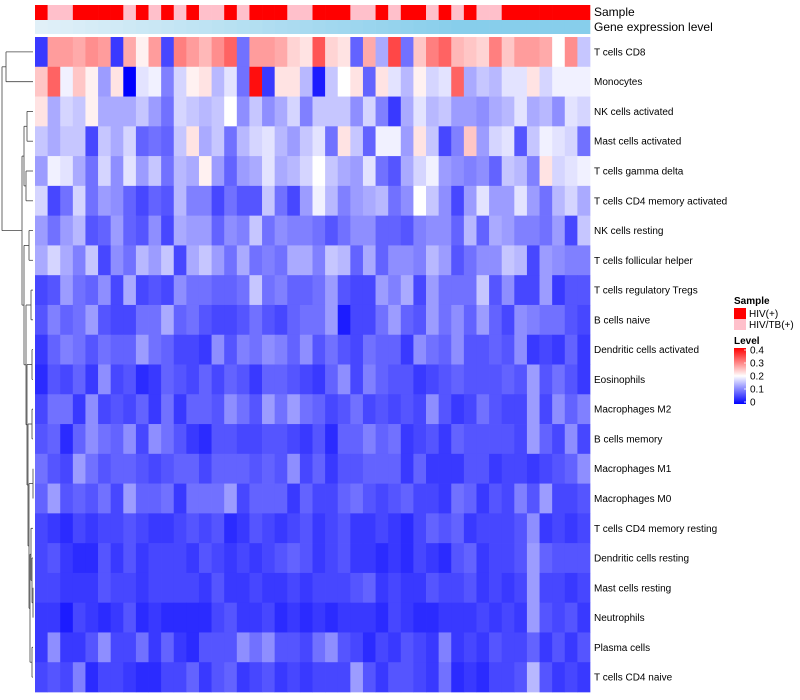  What do you see at coordinates (655, 529) in the screenshot?
I see `row-label: T cells CD4 memory resting` at bounding box center [655, 529].